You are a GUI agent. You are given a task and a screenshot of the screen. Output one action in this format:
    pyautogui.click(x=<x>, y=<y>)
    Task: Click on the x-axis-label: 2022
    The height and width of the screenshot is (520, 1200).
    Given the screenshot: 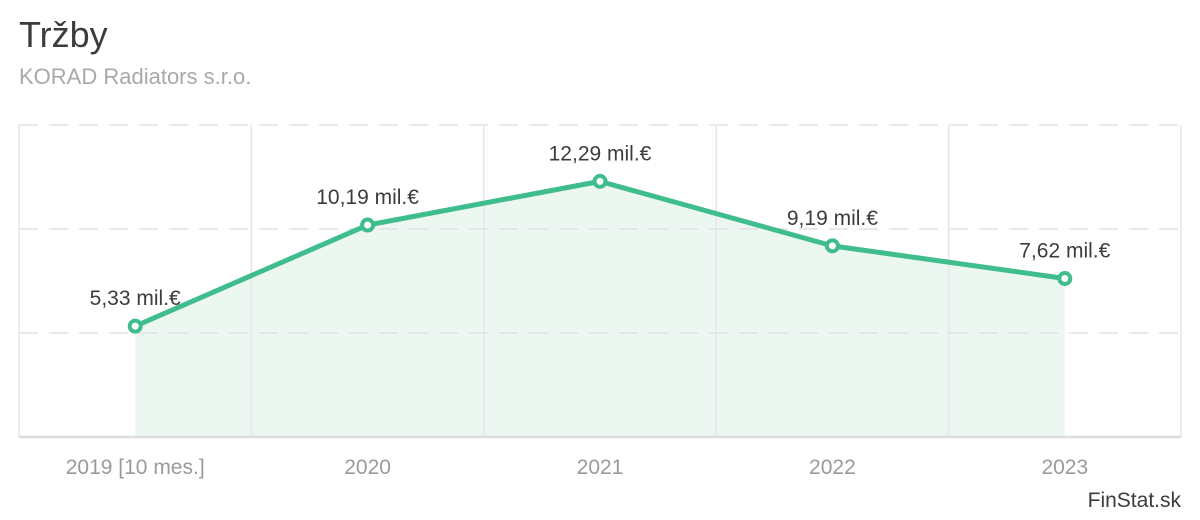 What is the action you would take?
    pyautogui.click(x=832, y=467)
    